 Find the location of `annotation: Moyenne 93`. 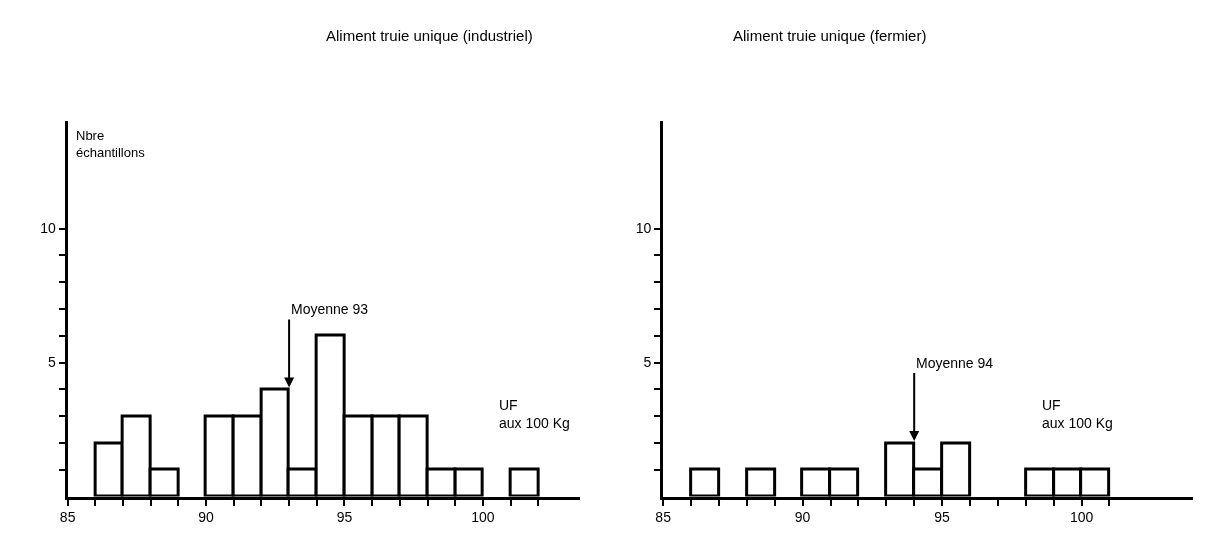

annotation: Moyenne 93 is located at coordinates (330, 309).